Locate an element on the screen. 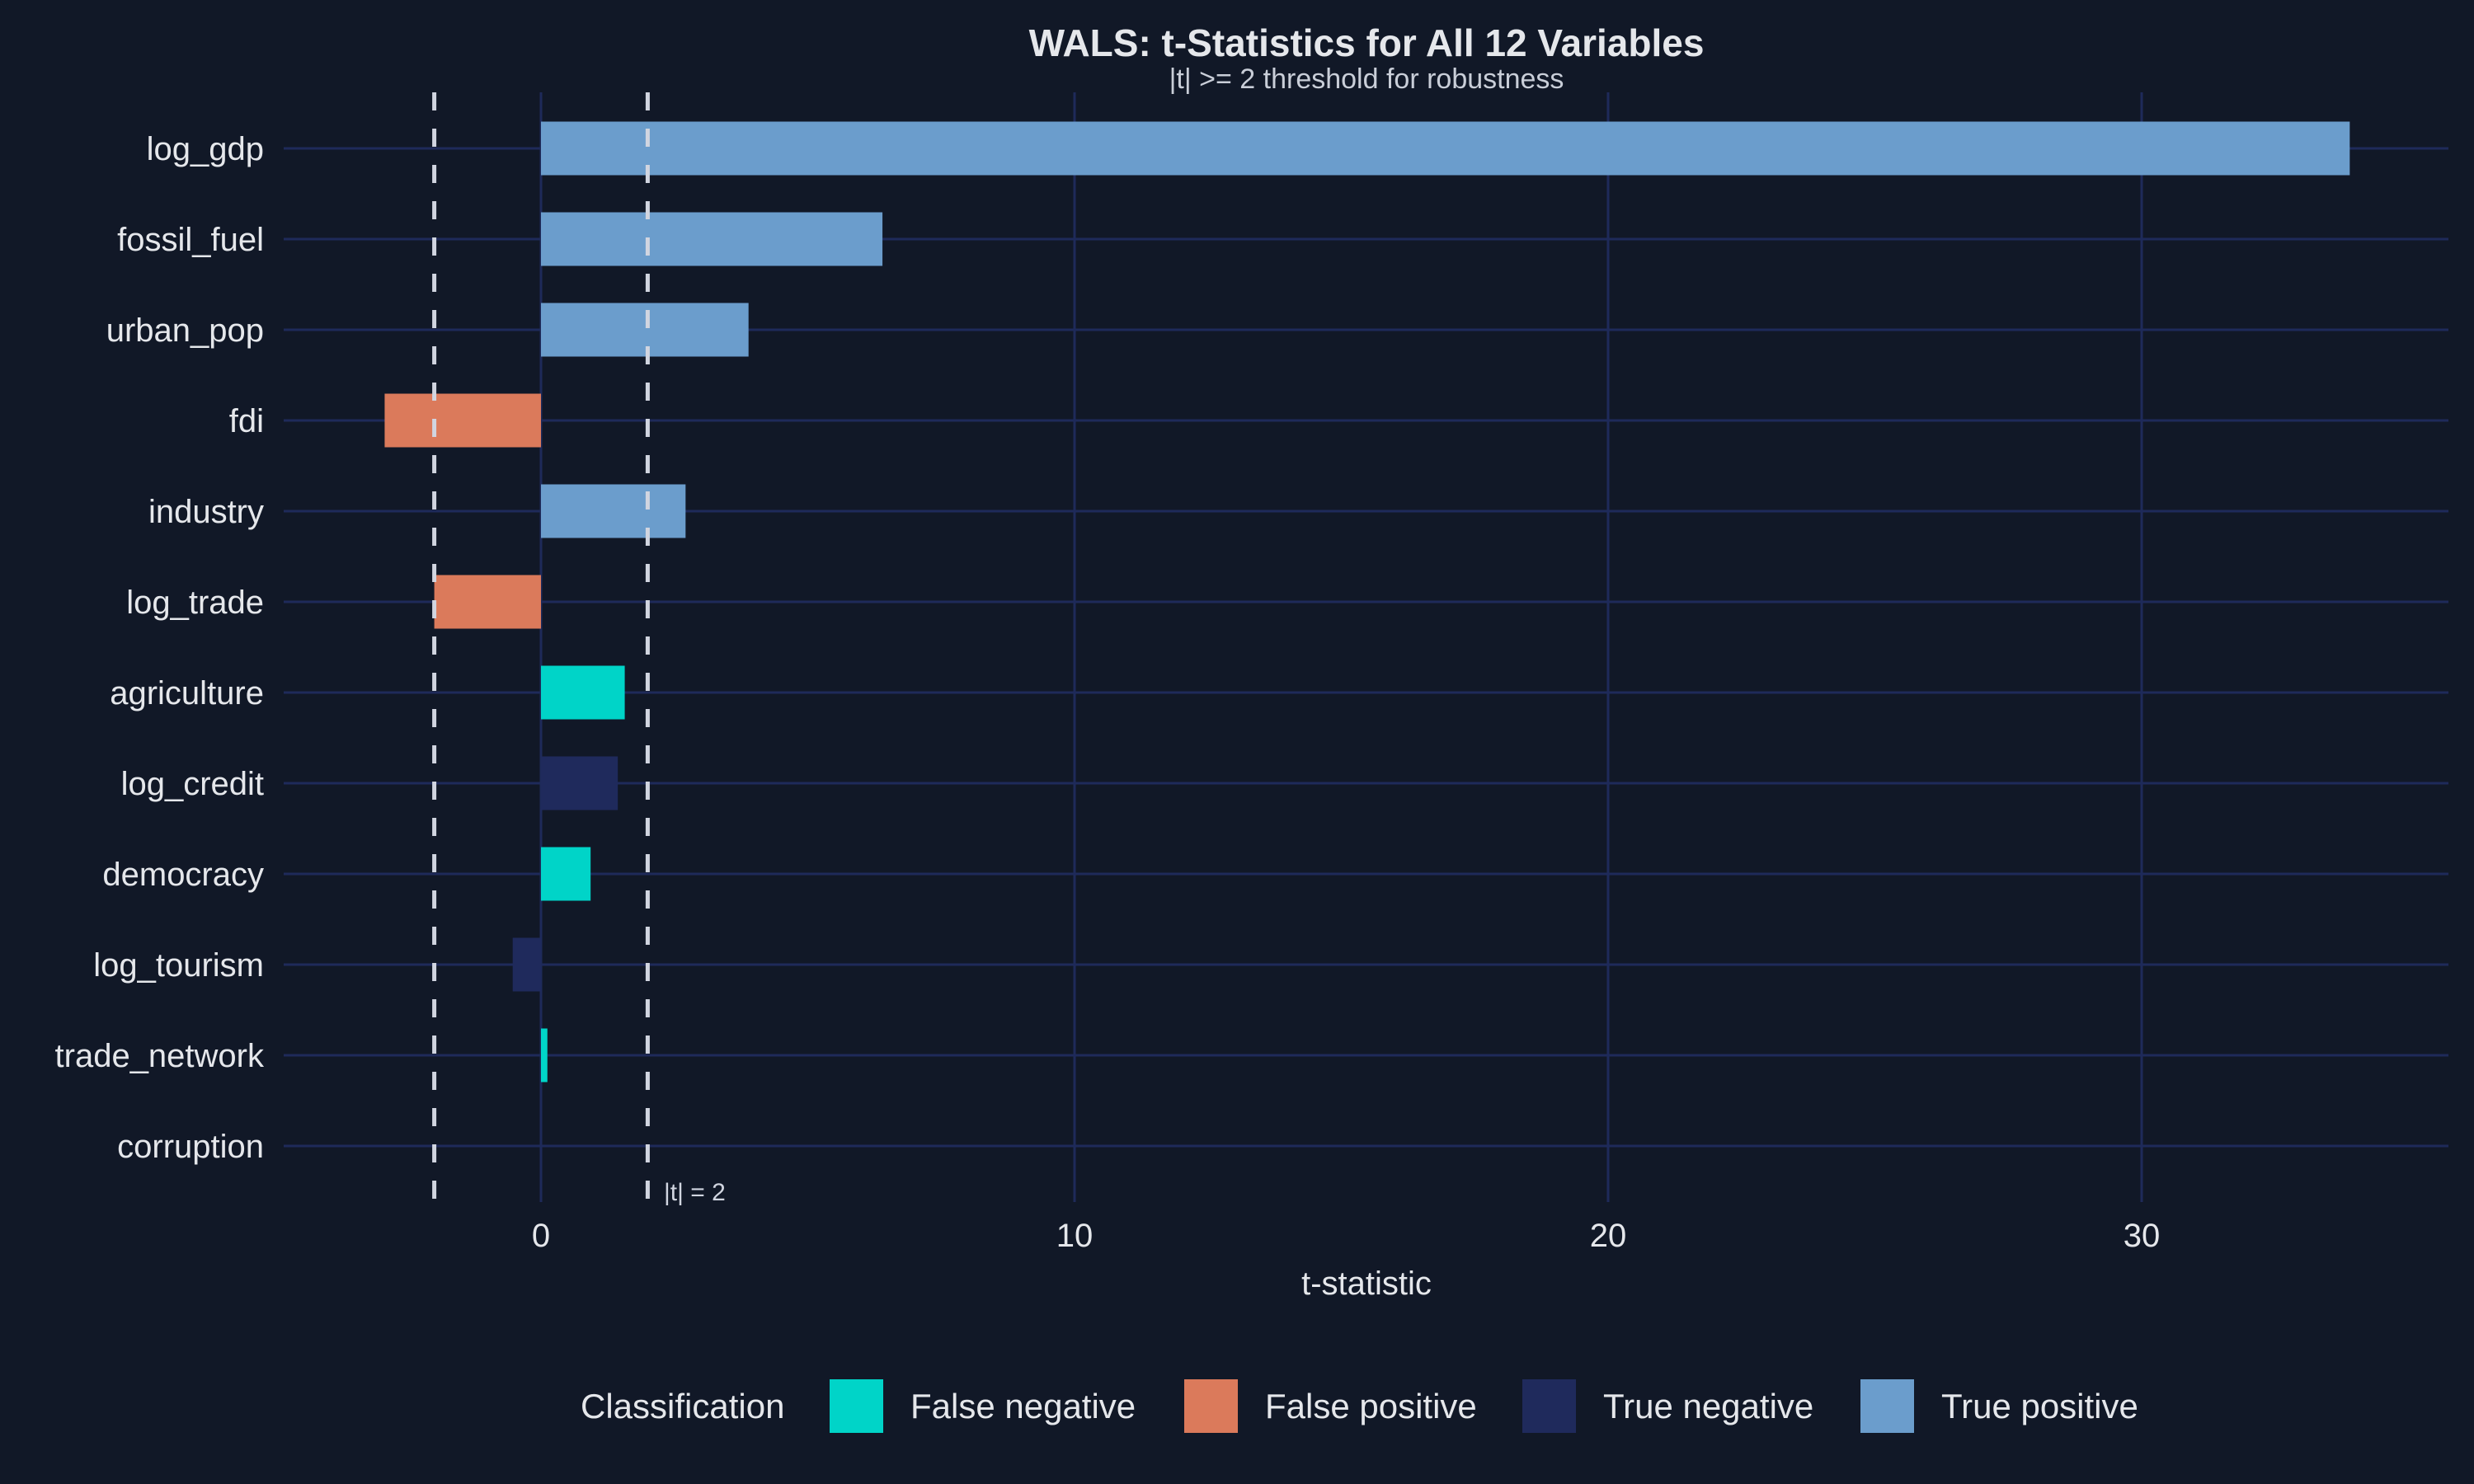  y-label-fdi: fdi is located at coordinates (246, 421).